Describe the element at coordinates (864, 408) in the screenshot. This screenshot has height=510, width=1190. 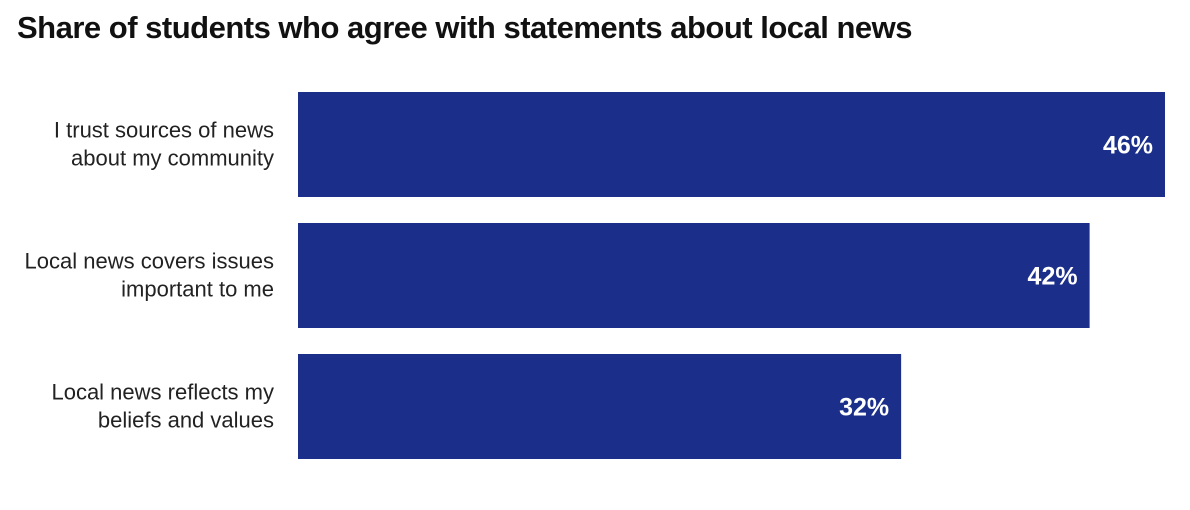
I see `value-label-3: 32%` at that location.